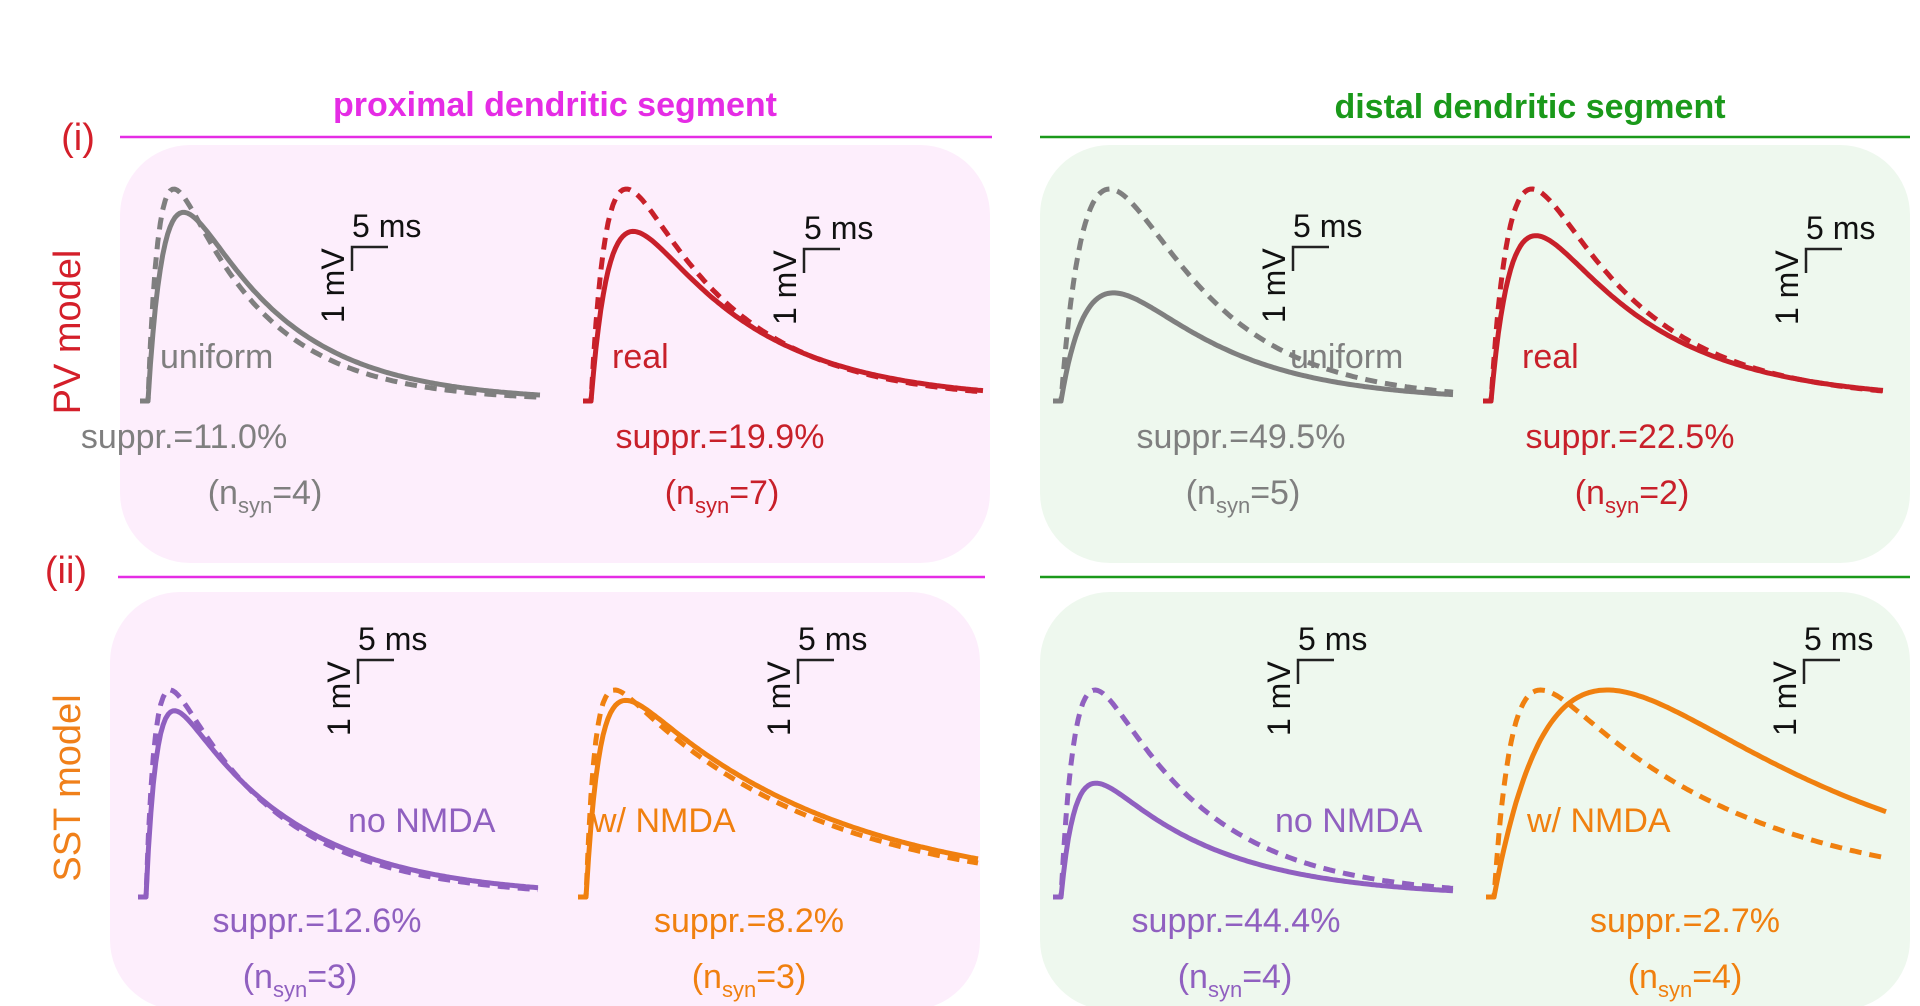 The width and height of the screenshot is (1920, 1006). I want to click on trace-3-solid, so click(1253, 347).